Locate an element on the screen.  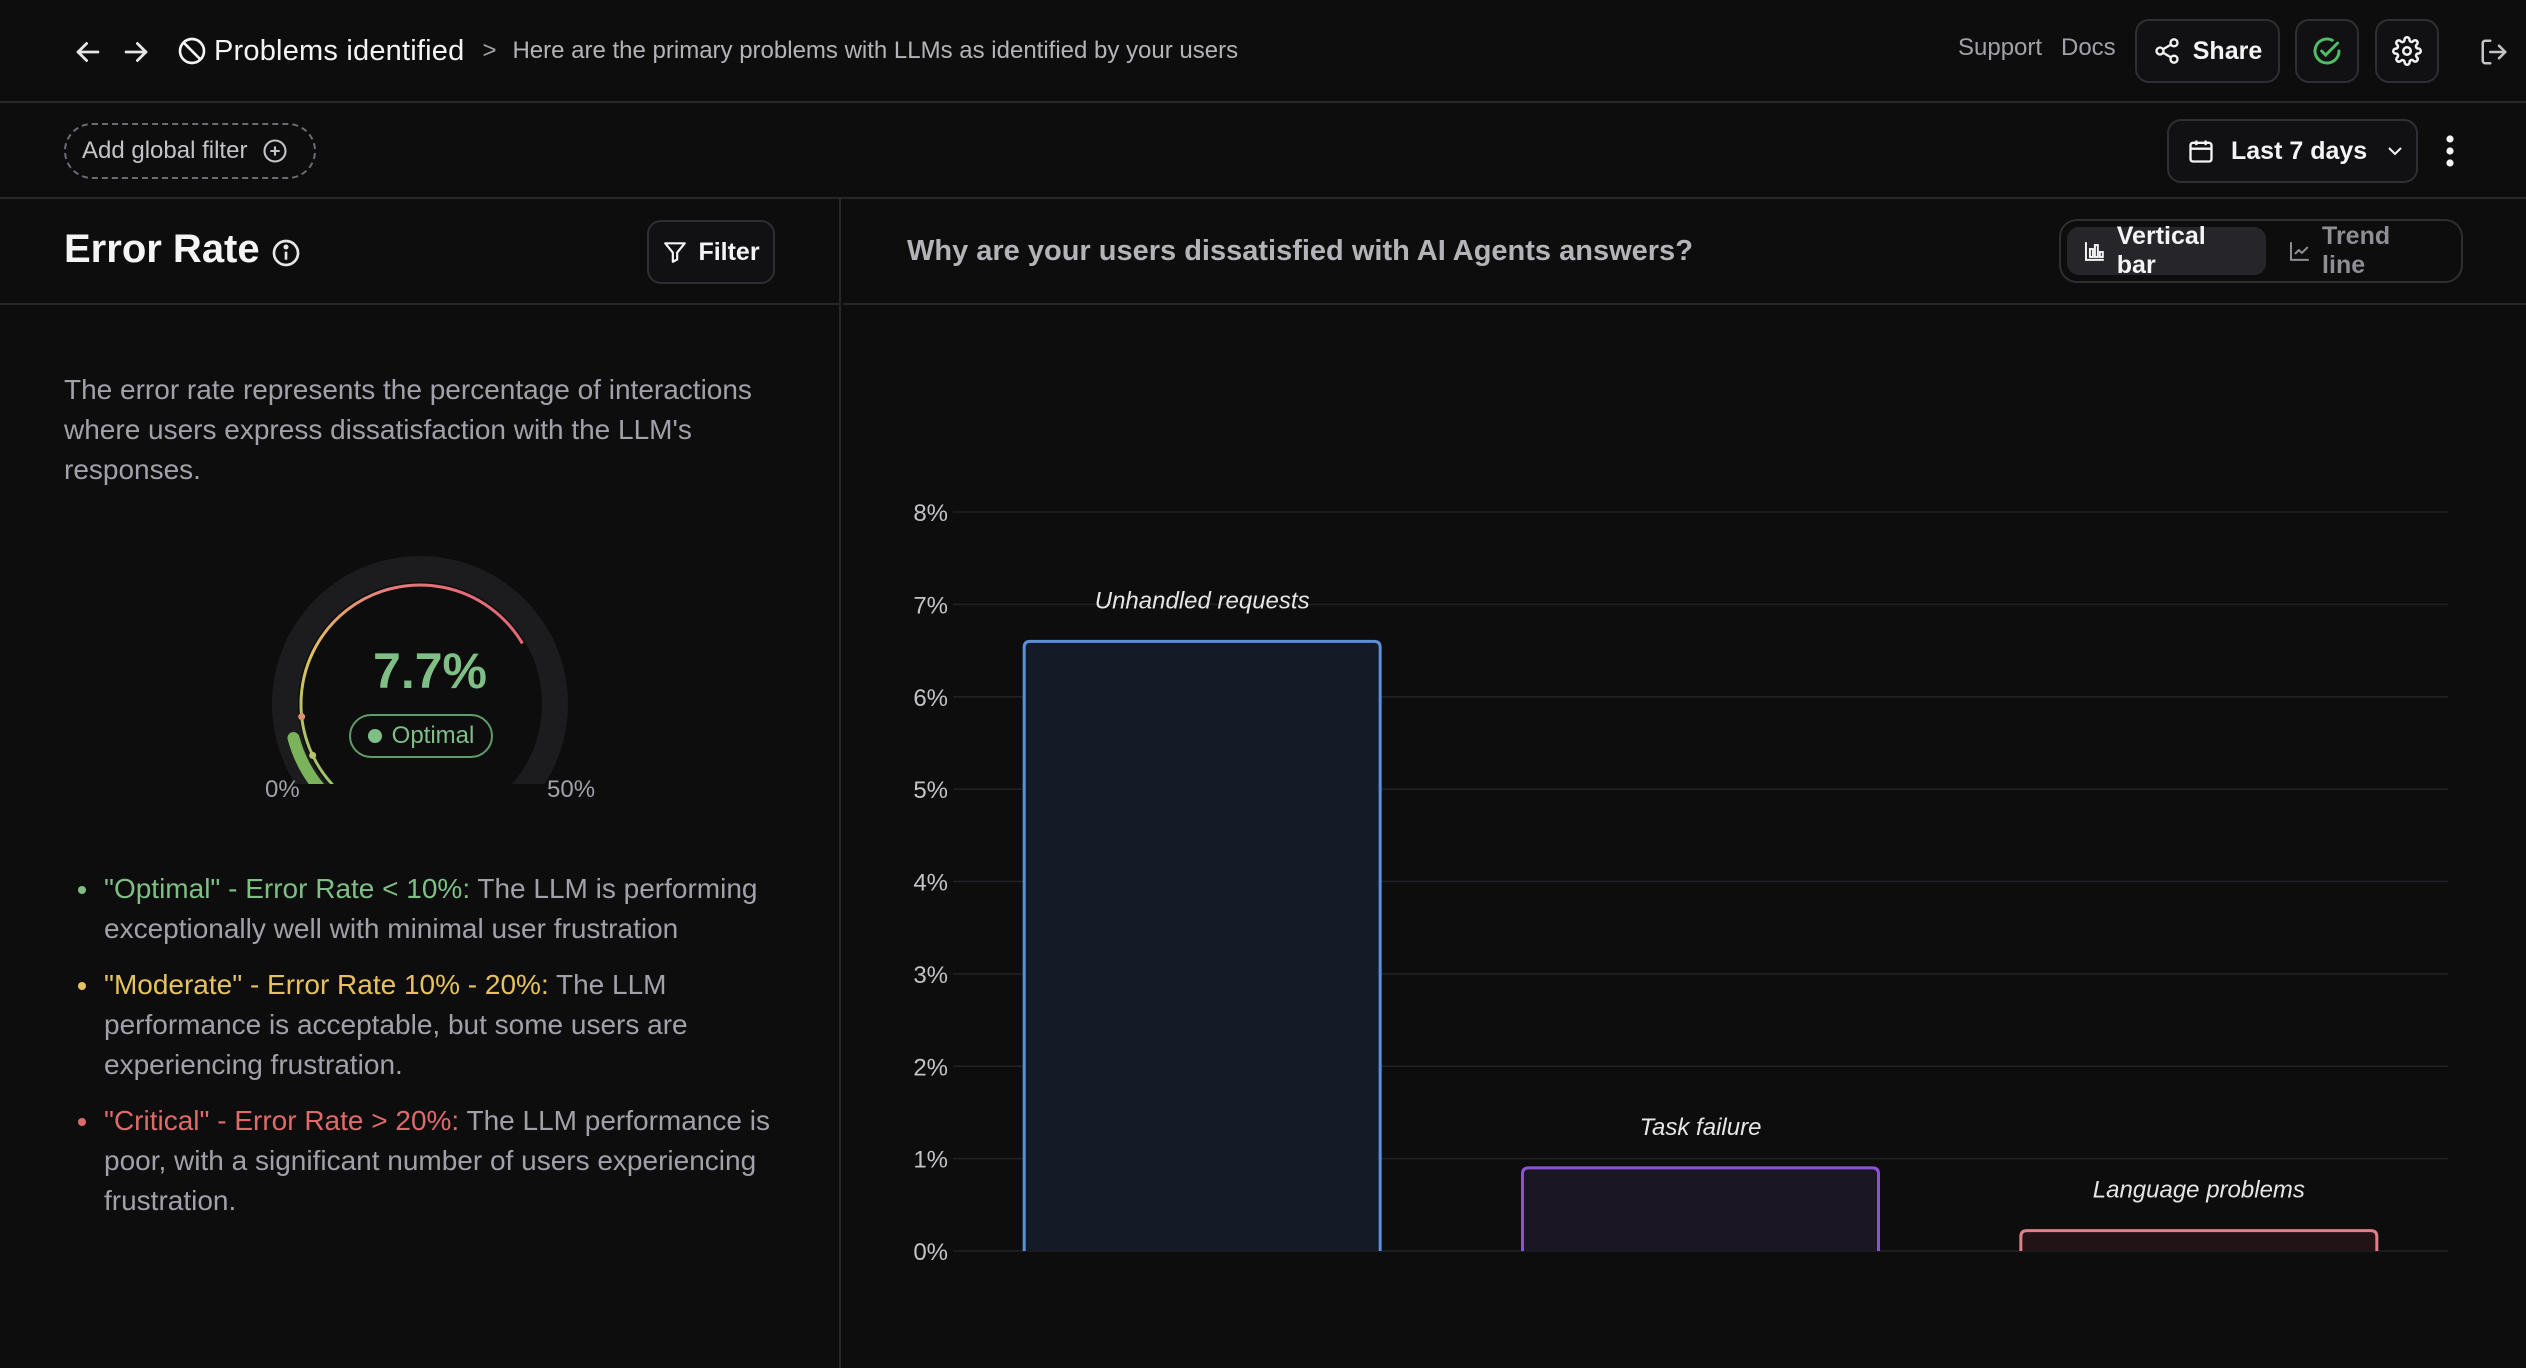
funnel-icon is located at coordinates (675, 252).